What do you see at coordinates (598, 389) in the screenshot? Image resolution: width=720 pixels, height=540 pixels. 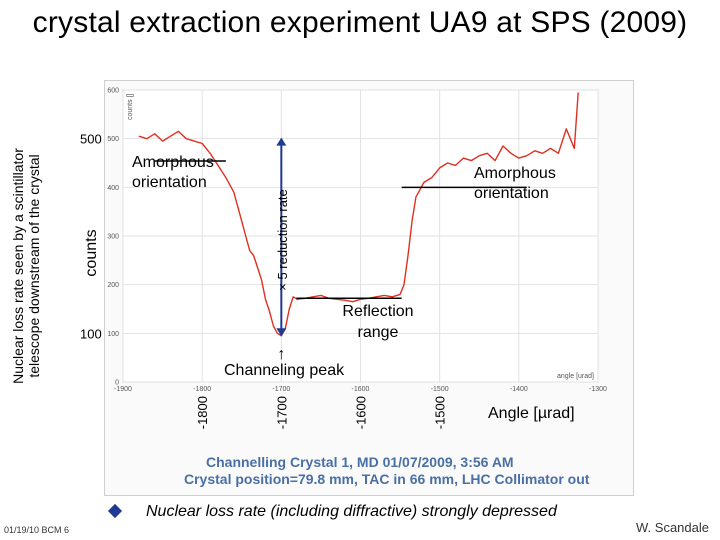 I see `x-tick-label: -1300` at bounding box center [598, 389].